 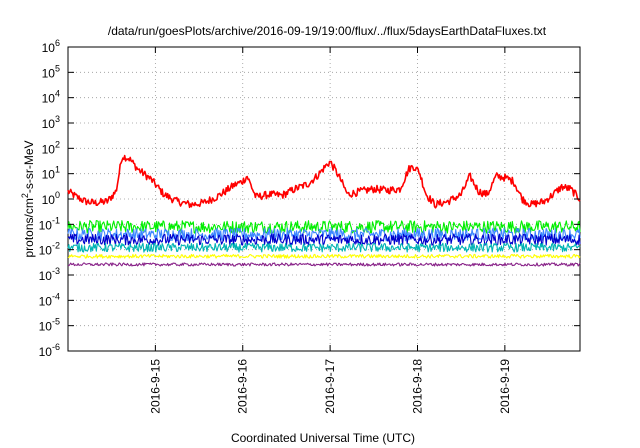 I want to click on x-axis-label: Coordinated Universal Time (UTC), so click(x=323, y=438).